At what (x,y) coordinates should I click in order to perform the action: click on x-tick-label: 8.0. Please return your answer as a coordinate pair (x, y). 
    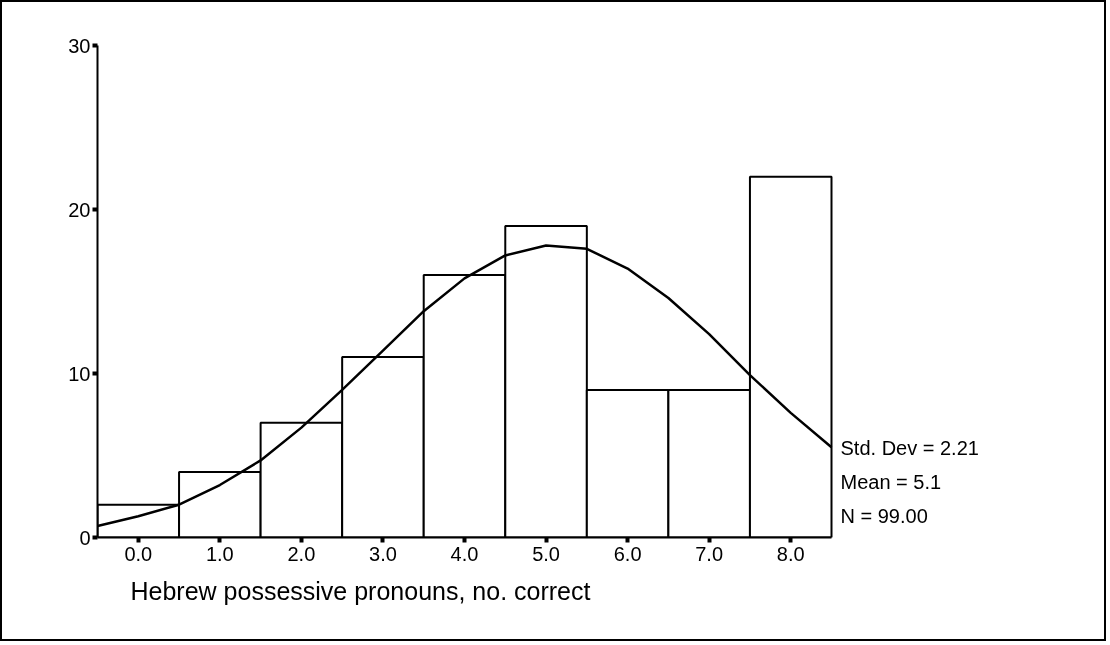
    Looking at the image, I should click on (790, 553).